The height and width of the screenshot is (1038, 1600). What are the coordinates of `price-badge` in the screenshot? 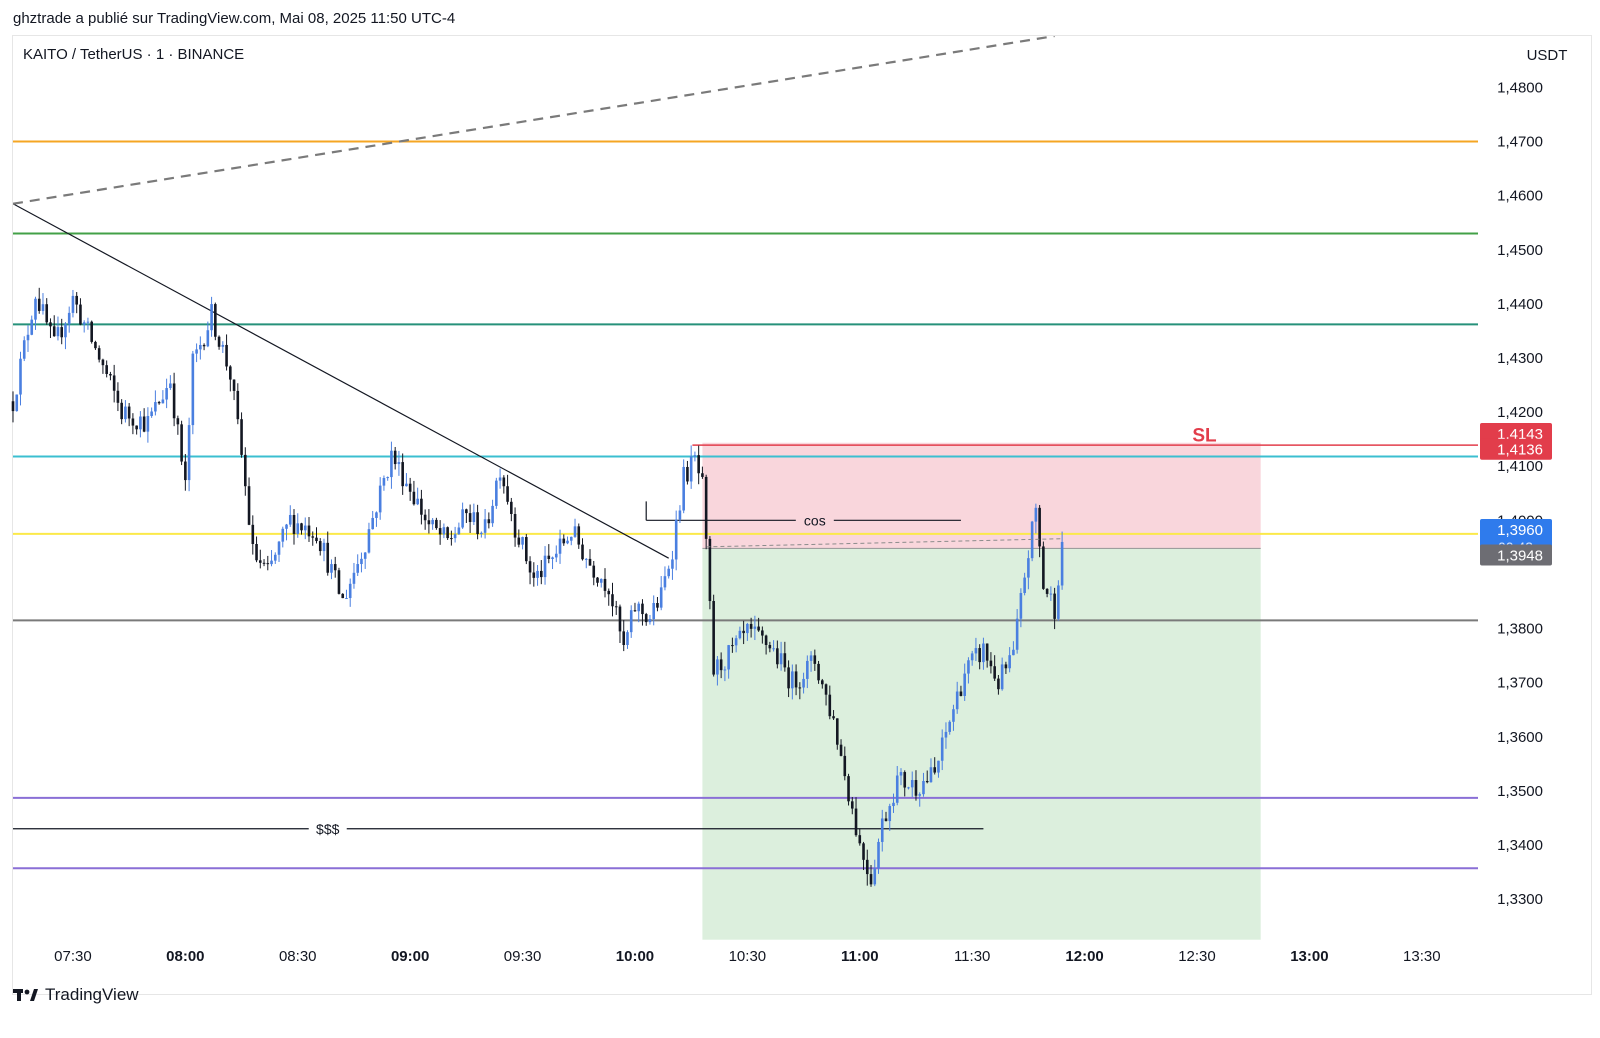 It's located at (1516, 555).